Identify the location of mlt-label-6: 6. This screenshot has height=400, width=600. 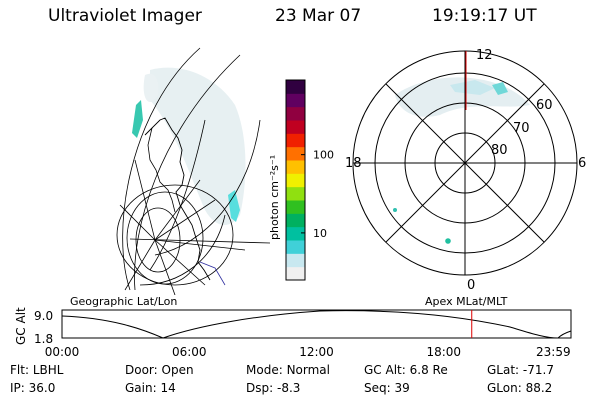
(582, 163).